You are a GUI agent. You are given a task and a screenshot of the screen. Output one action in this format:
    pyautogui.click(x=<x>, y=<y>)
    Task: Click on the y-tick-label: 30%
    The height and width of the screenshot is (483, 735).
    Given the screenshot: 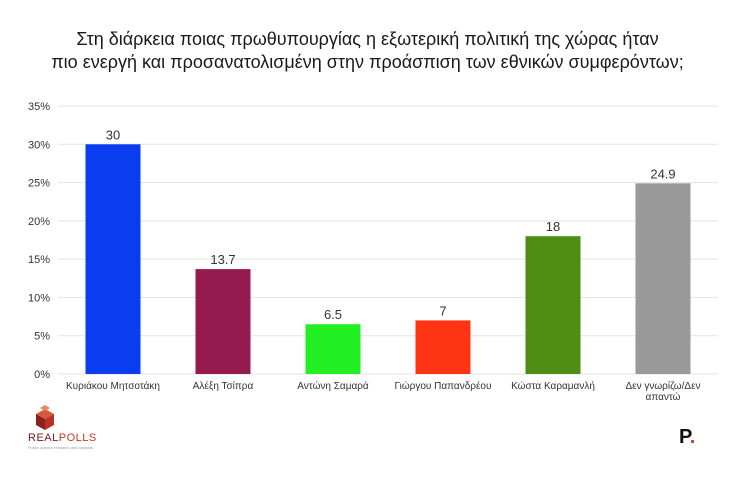 What is the action you would take?
    pyautogui.click(x=39, y=145)
    